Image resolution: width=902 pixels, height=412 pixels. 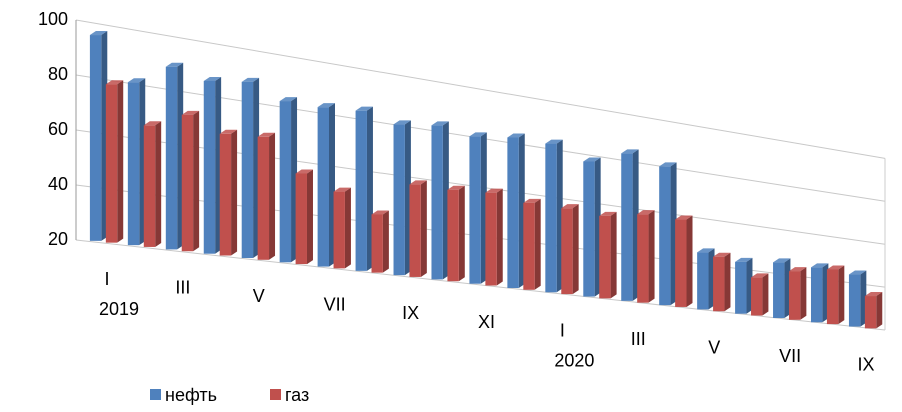 What do you see at coordinates (182, 287) in the screenshot?
I see `x-tick-label: III` at bounding box center [182, 287].